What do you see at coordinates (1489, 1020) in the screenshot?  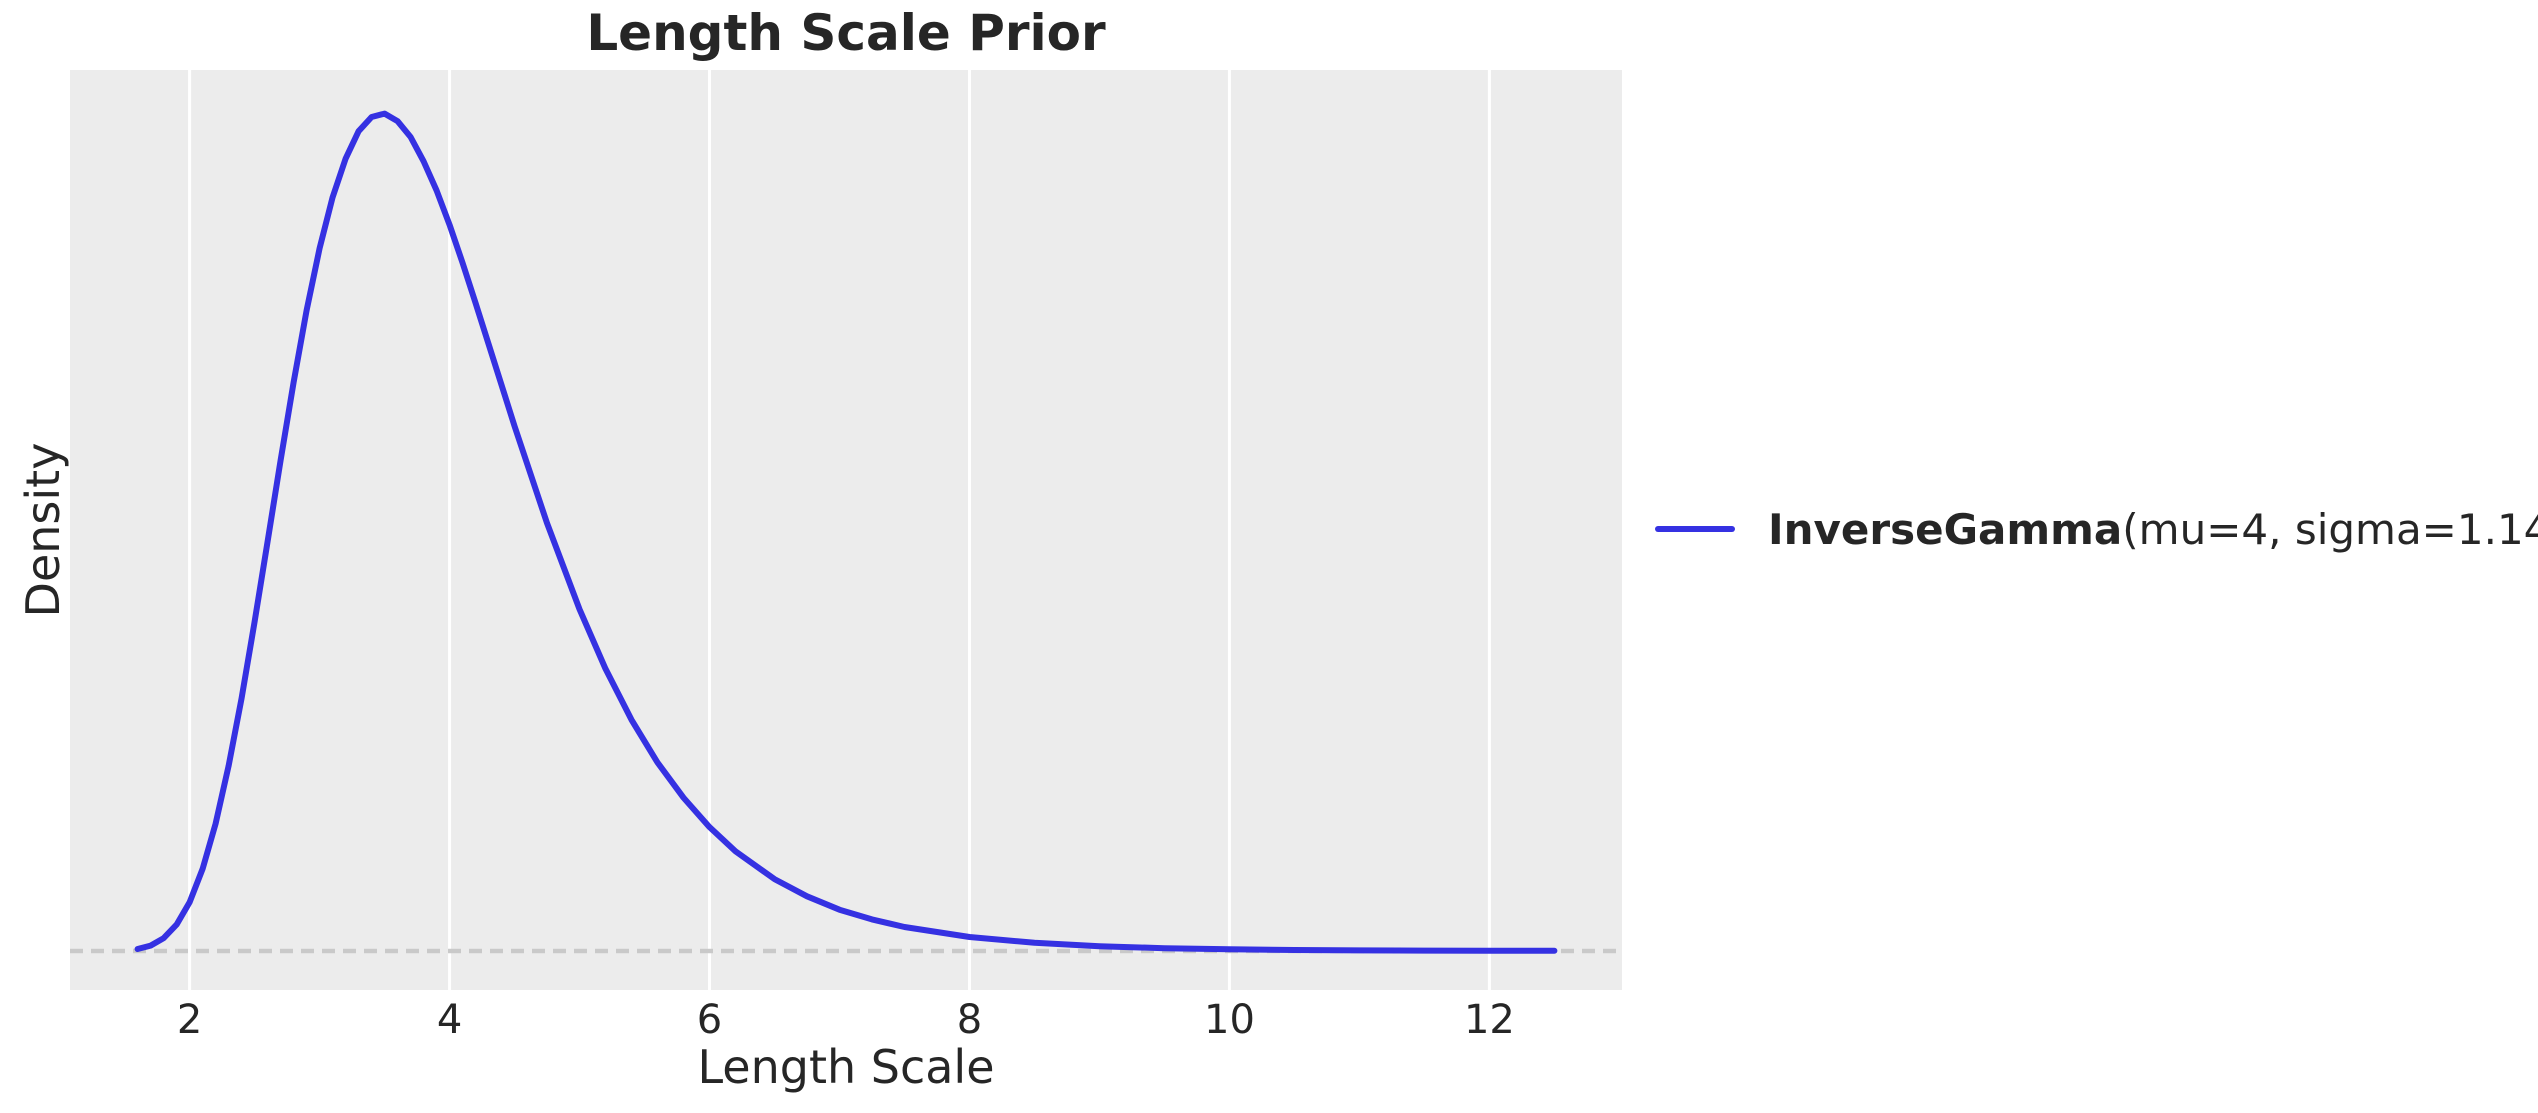 I see `x-tick-label: 12` at bounding box center [1489, 1020].